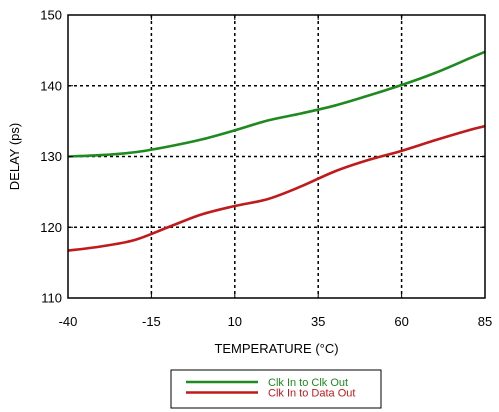 The image size is (499, 412). I want to click on x-tick-label: -40, so click(68, 321).